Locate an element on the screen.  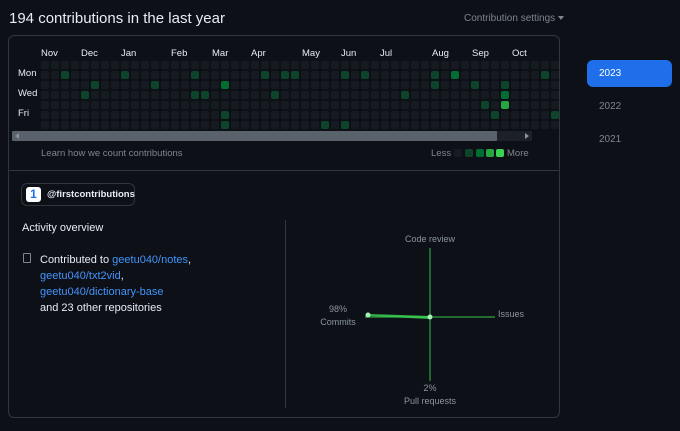
repo-link-txt2vid: geetu040/txt2vid is located at coordinates (80, 276).